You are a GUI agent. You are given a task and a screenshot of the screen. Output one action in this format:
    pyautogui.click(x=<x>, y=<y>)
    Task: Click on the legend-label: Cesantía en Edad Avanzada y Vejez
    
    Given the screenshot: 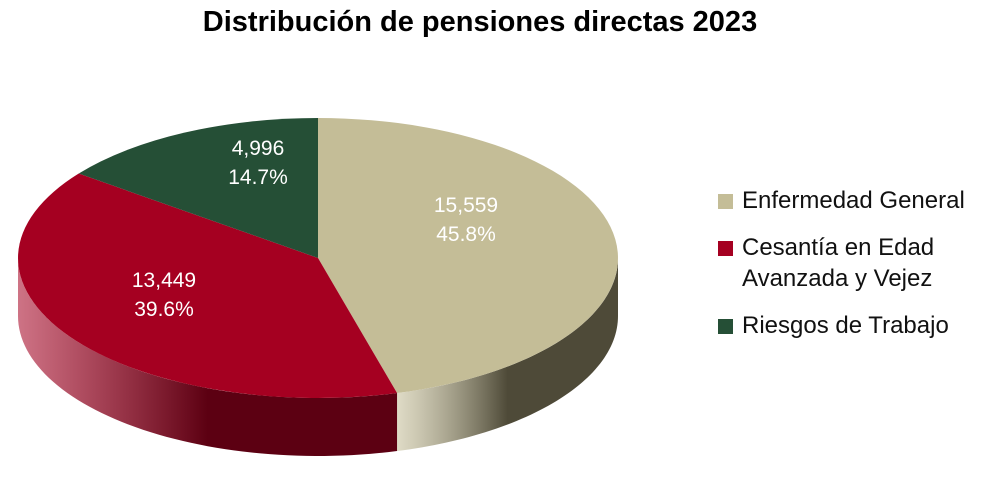 What is the action you would take?
    pyautogui.click(x=838, y=263)
    